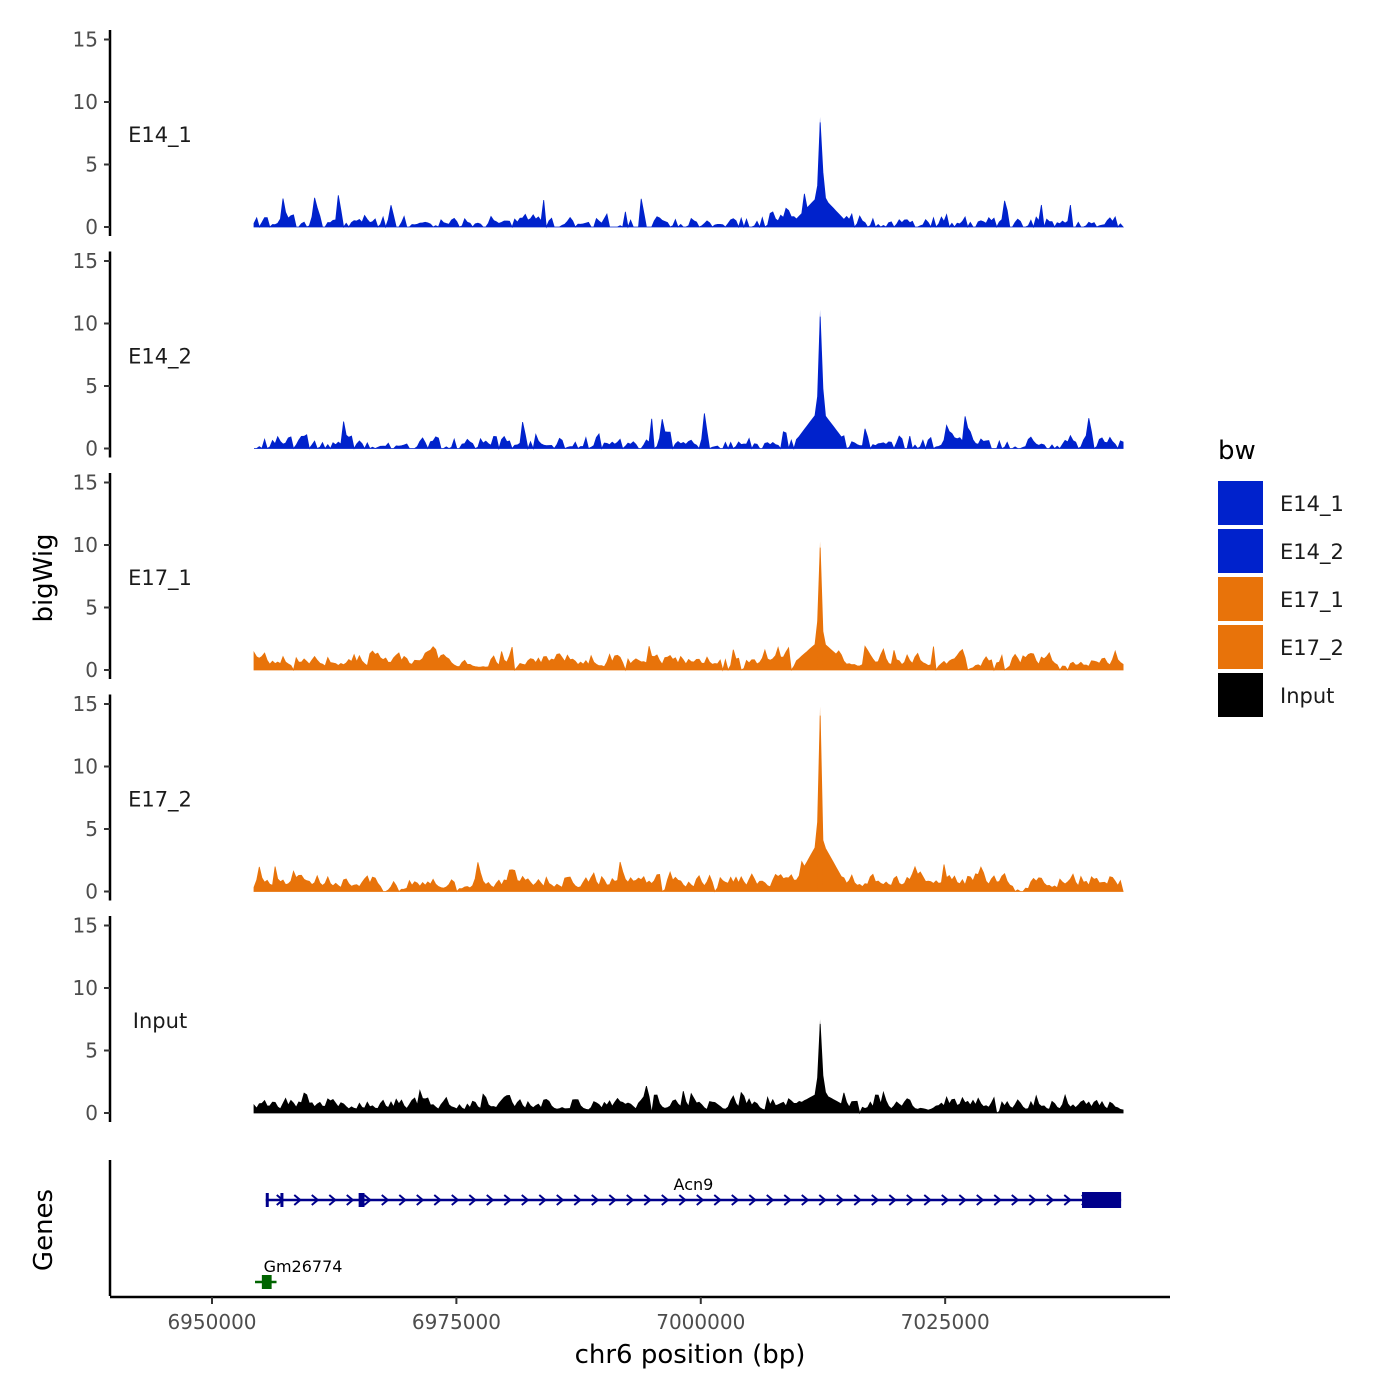 Image resolution: width=1400 pixels, height=1400 pixels. I want to click on y-tick-label-E14_2: 15, so click(85, 261).